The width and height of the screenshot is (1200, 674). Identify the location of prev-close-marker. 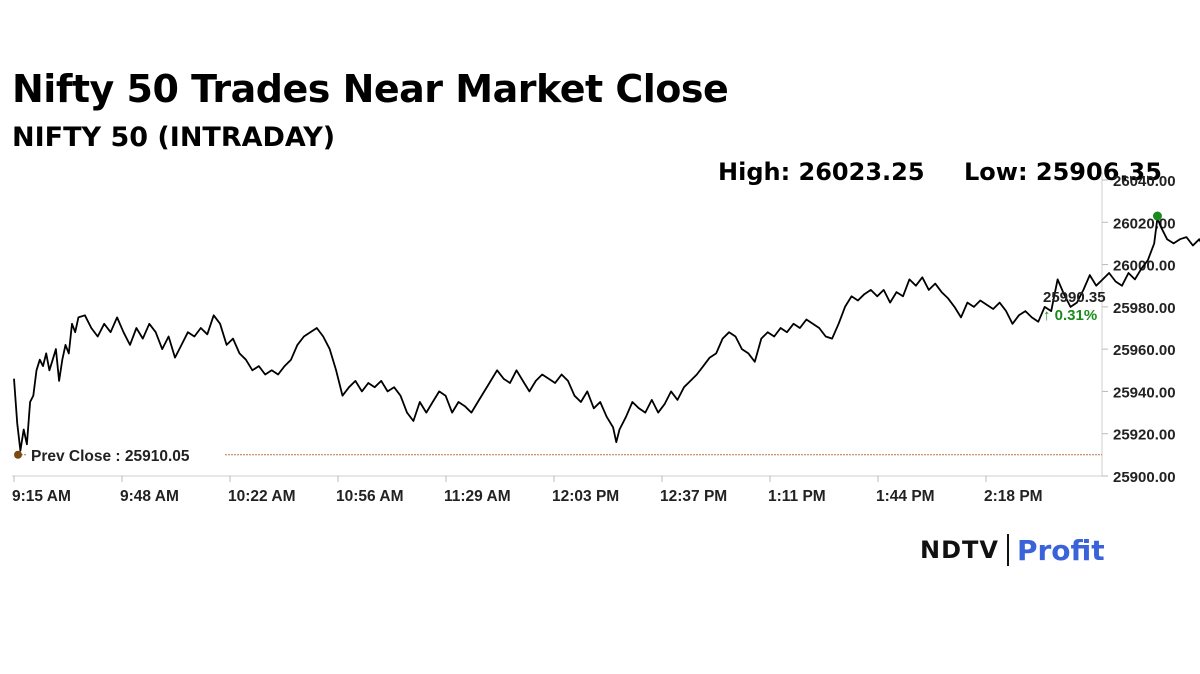
(18, 454).